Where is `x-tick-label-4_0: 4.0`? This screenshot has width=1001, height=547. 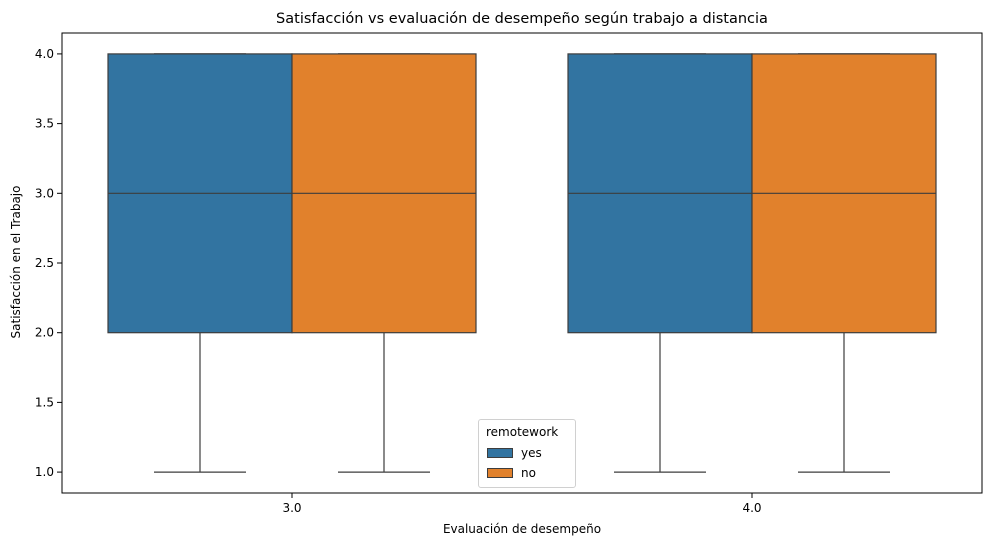 x-tick-label-4_0: 4.0 is located at coordinates (751, 508).